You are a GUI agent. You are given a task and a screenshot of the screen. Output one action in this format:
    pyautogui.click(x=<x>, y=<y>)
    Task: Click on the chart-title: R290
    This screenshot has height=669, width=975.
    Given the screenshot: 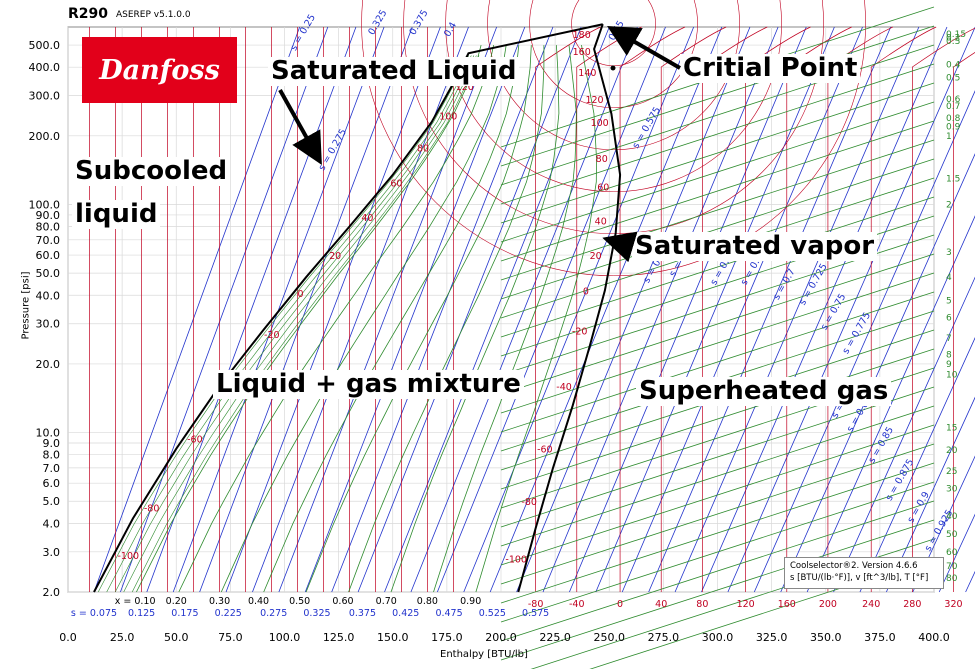 What is the action you would take?
    pyautogui.click(x=88, y=14)
    